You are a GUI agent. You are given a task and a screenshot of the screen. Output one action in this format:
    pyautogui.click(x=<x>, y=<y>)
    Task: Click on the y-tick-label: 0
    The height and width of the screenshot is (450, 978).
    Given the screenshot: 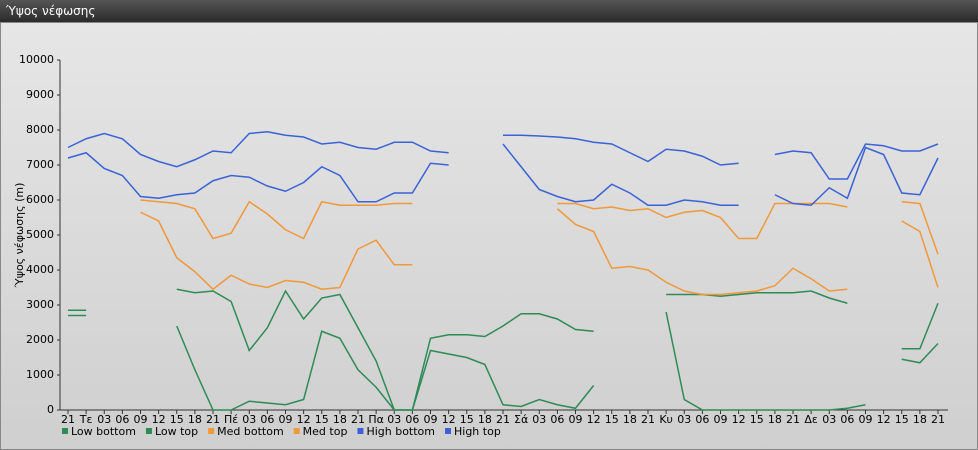 What is the action you would take?
    pyautogui.click(x=50, y=409)
    